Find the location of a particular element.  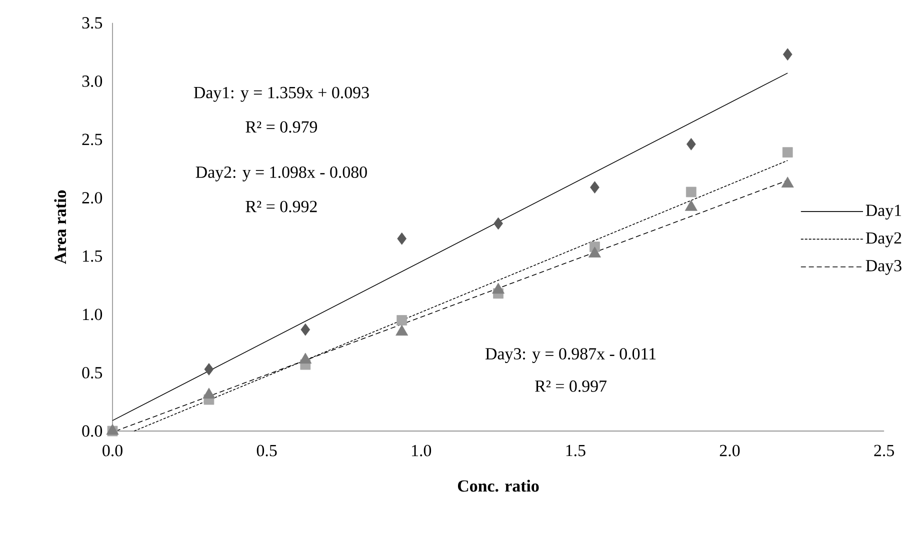

y-tick-label: 3.5 is located at coordinates (92, 23).